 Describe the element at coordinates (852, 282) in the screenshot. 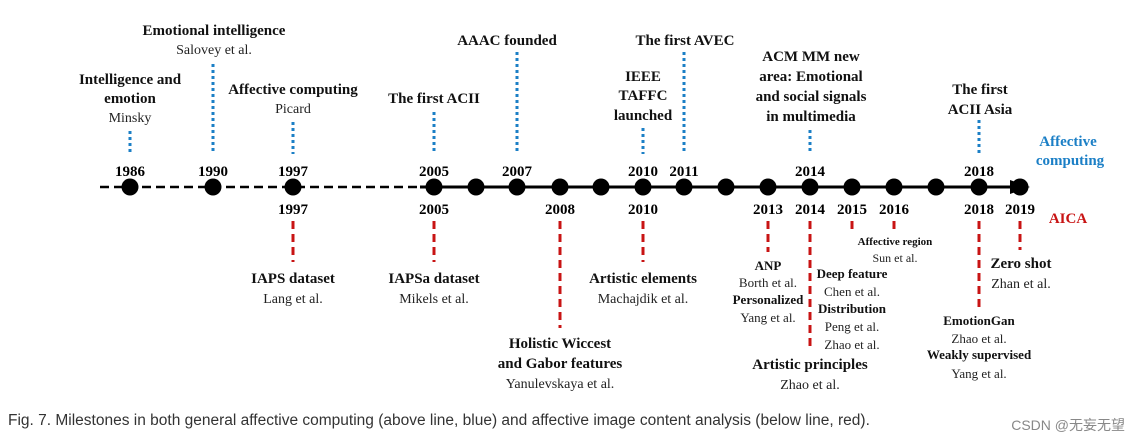

I see `event-deep-feature: Deep feature Chen et al.` at that location.